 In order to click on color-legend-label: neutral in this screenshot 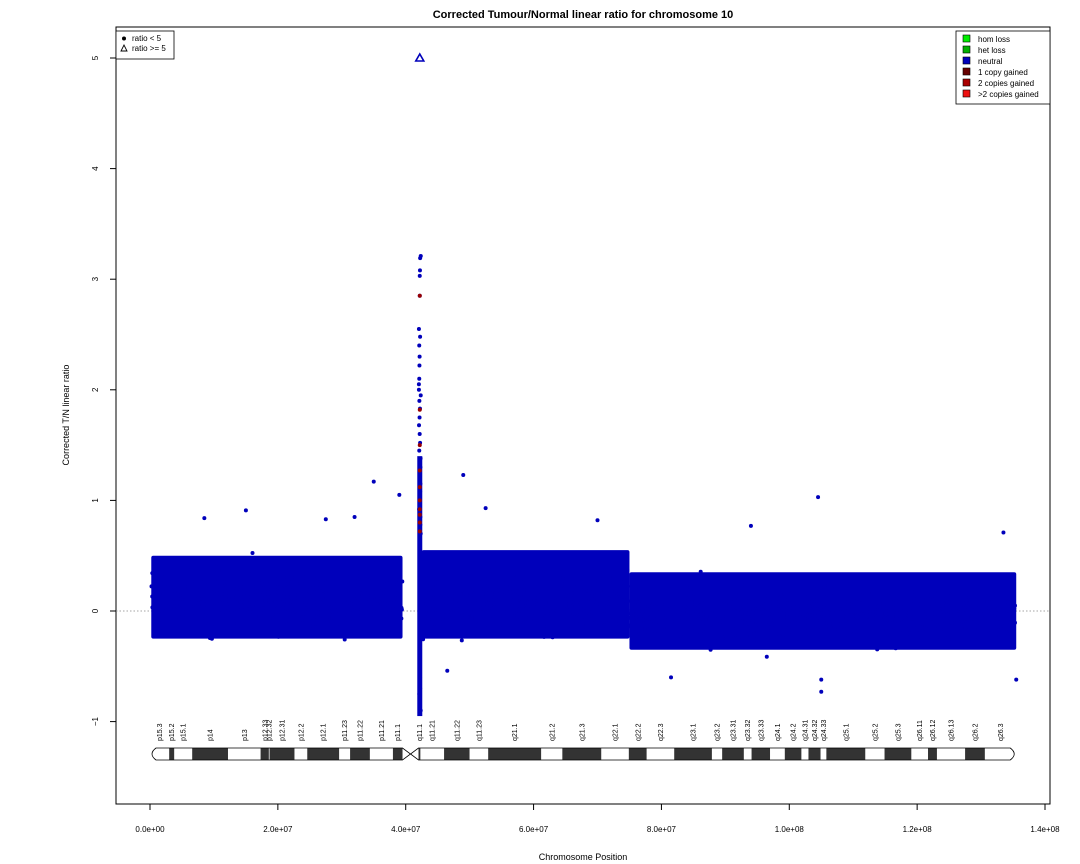, I will do `click(990, 61)`.